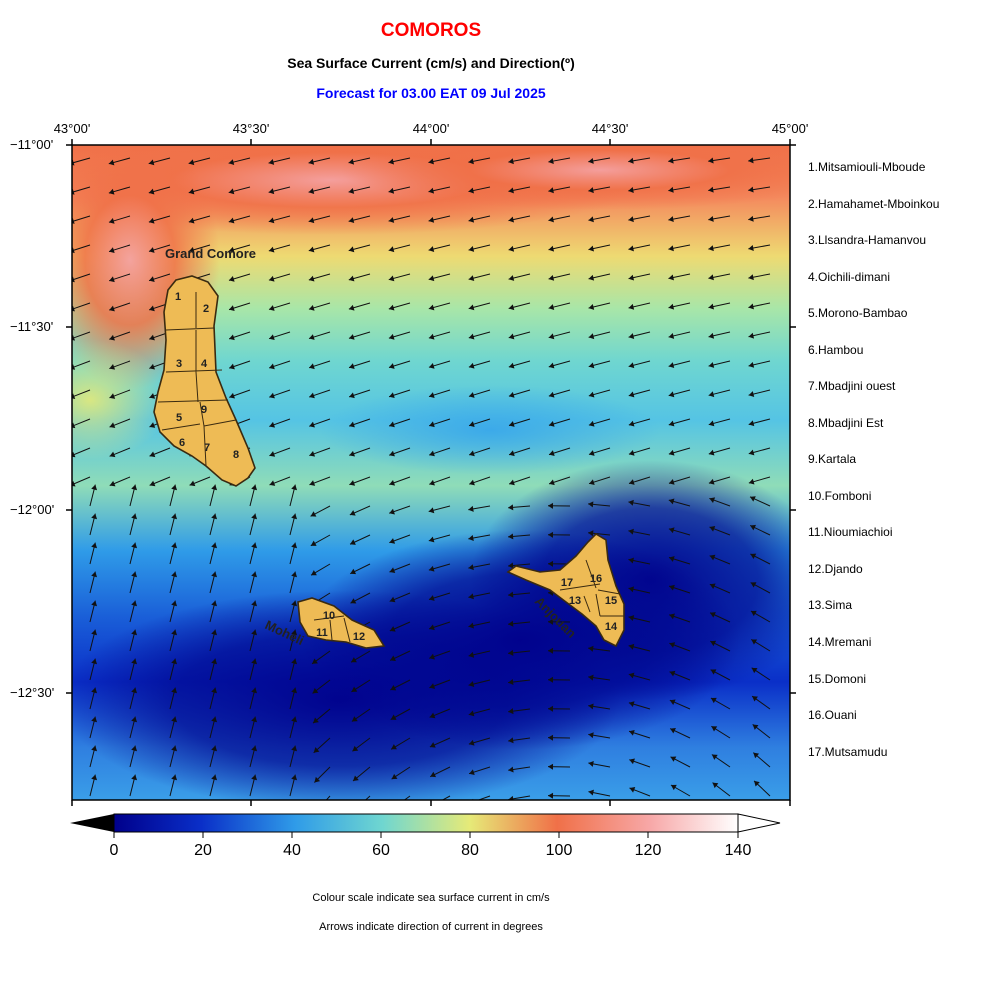  What do you see at coordinates (32, 326) in the screenshot?
I see `lat-label: −11°30'` at bounding box center [32, 326].